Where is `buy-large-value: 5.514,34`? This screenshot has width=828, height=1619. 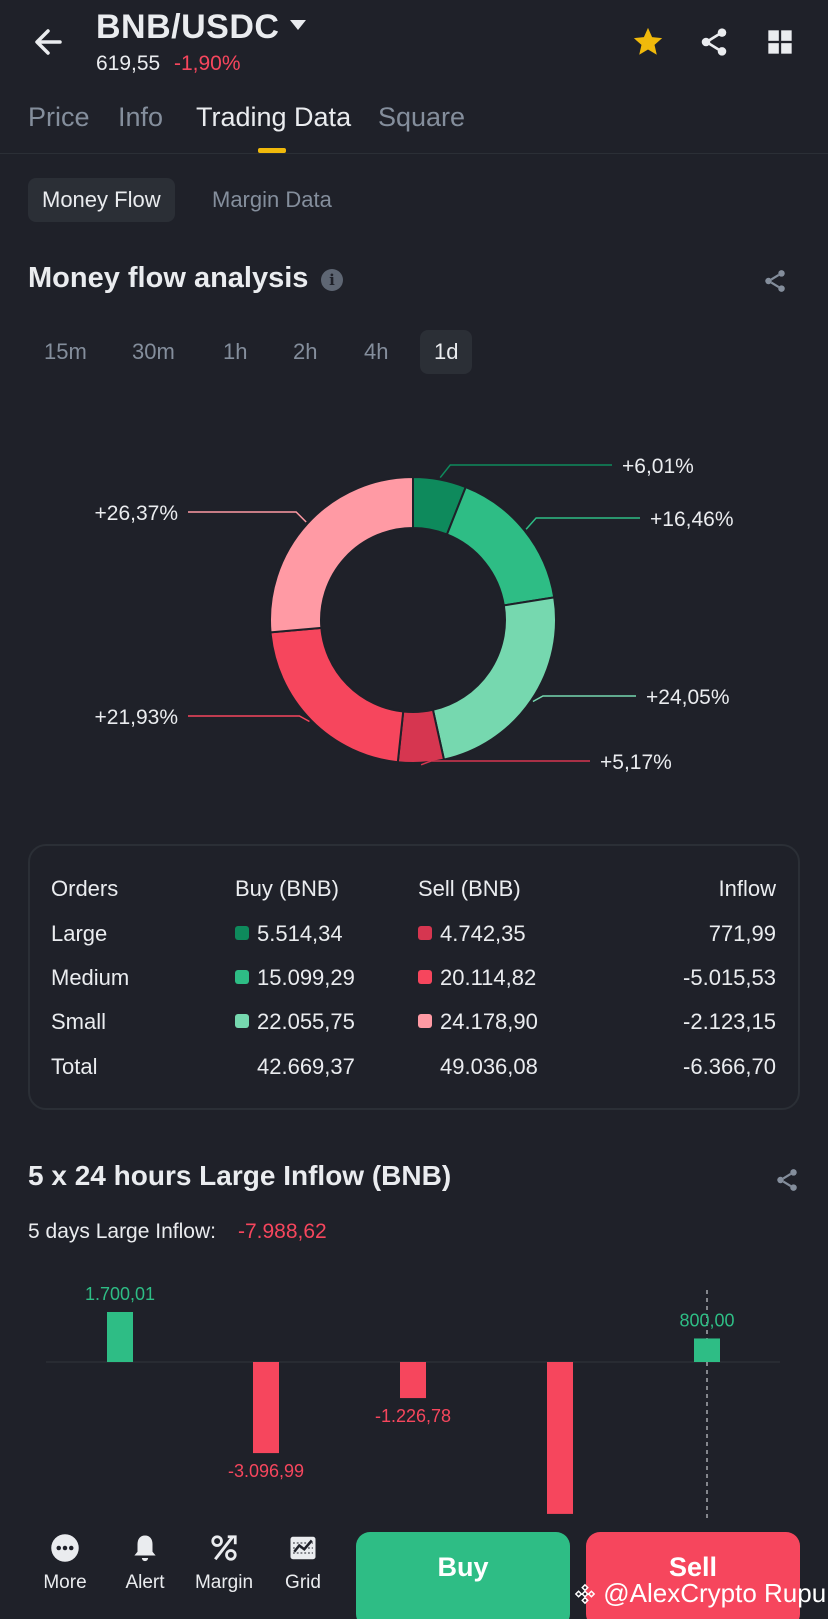 buy-large-value: 5.514,34 is located at coordinates (300, 933).